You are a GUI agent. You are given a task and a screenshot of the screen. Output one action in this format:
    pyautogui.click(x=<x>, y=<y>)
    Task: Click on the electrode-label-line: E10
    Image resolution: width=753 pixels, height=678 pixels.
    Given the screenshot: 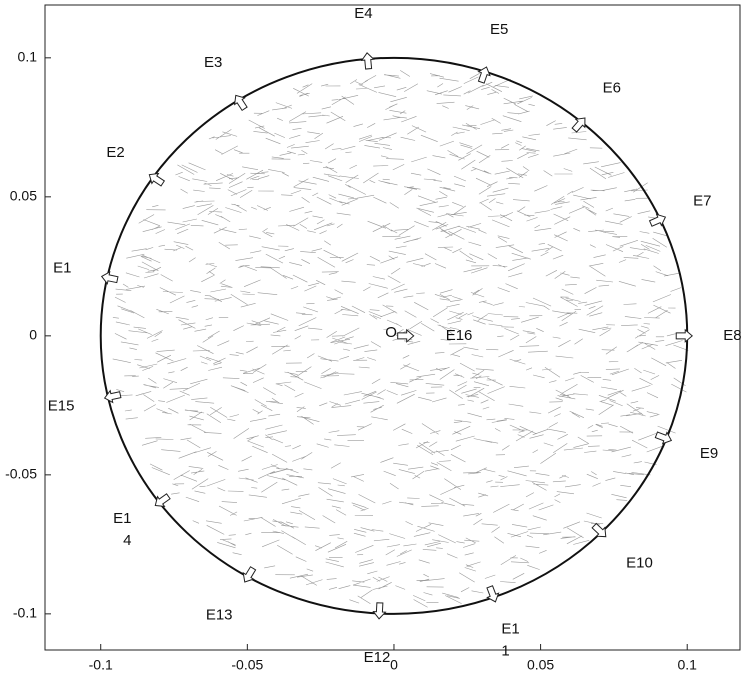 What is the action you would take?
    pyautogui.click(x=639, y=562)
    